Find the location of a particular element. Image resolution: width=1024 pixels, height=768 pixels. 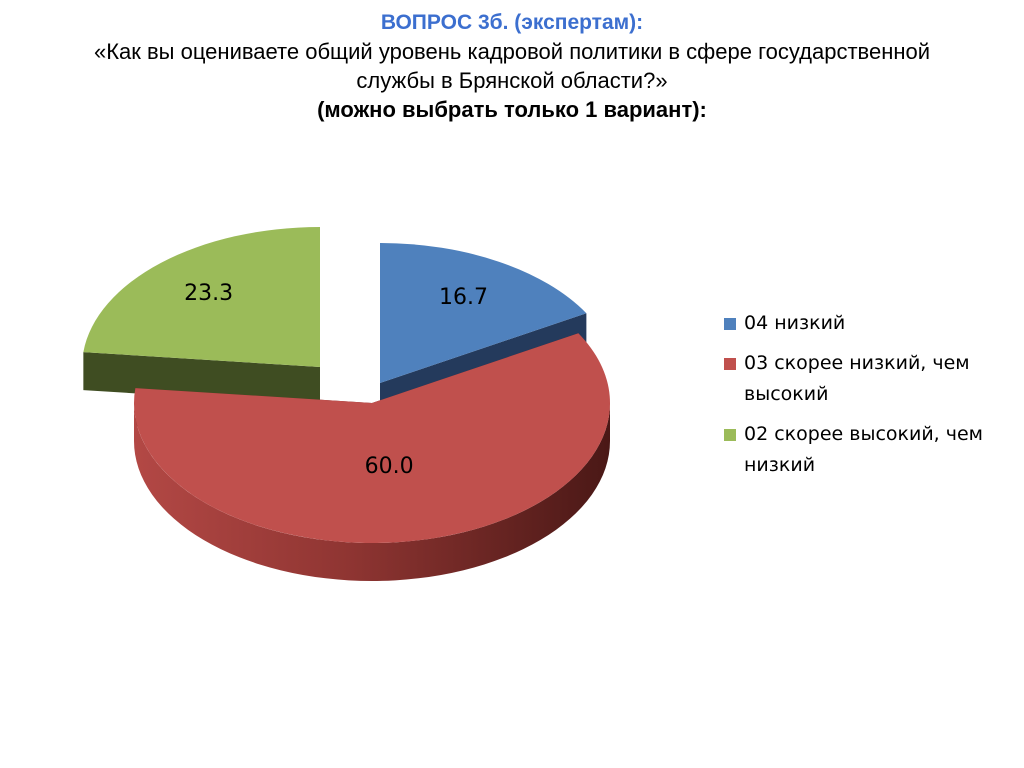

slice-rather-high-top is located at coordinates (201, 297).